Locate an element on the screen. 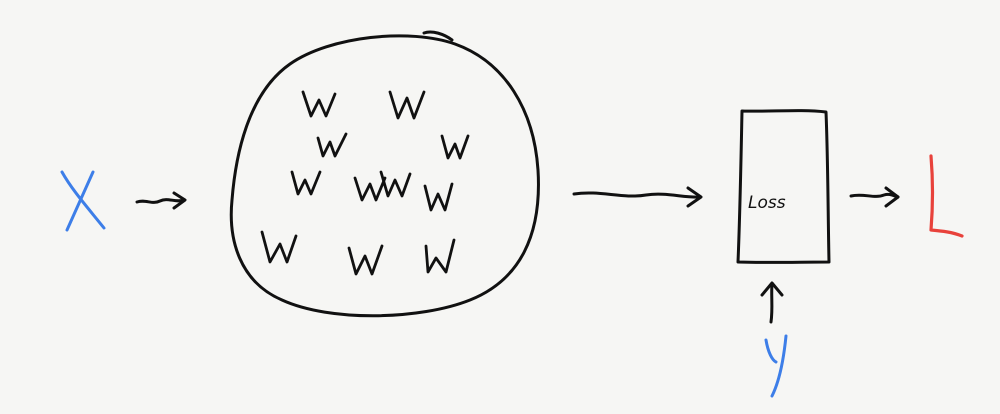  arrow-input-to-network is located at coordinates (161, 200).